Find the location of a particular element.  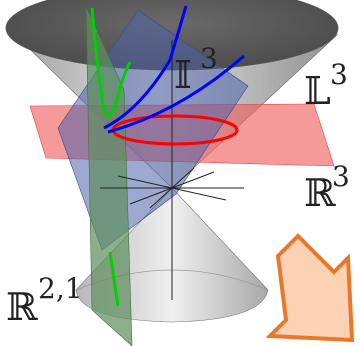

label-euclidean-space: ℝ 3 is located at coordinates (327, 187).